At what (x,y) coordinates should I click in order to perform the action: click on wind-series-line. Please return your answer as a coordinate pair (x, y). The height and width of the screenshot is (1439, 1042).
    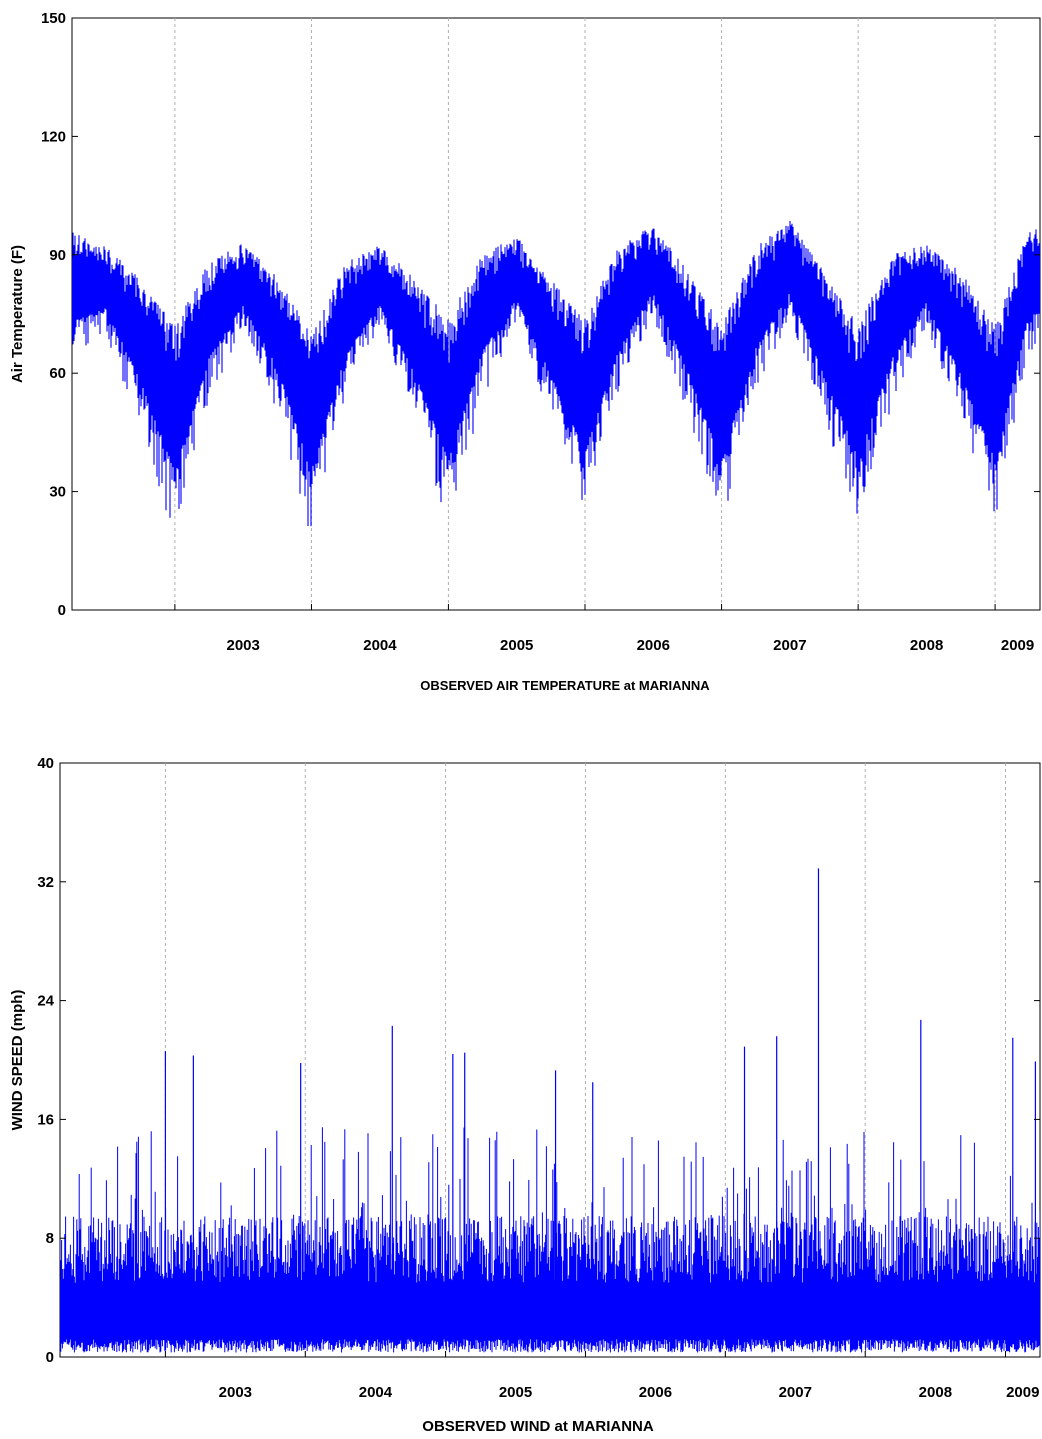
    Looking at the image, I should click on (550, 1240).